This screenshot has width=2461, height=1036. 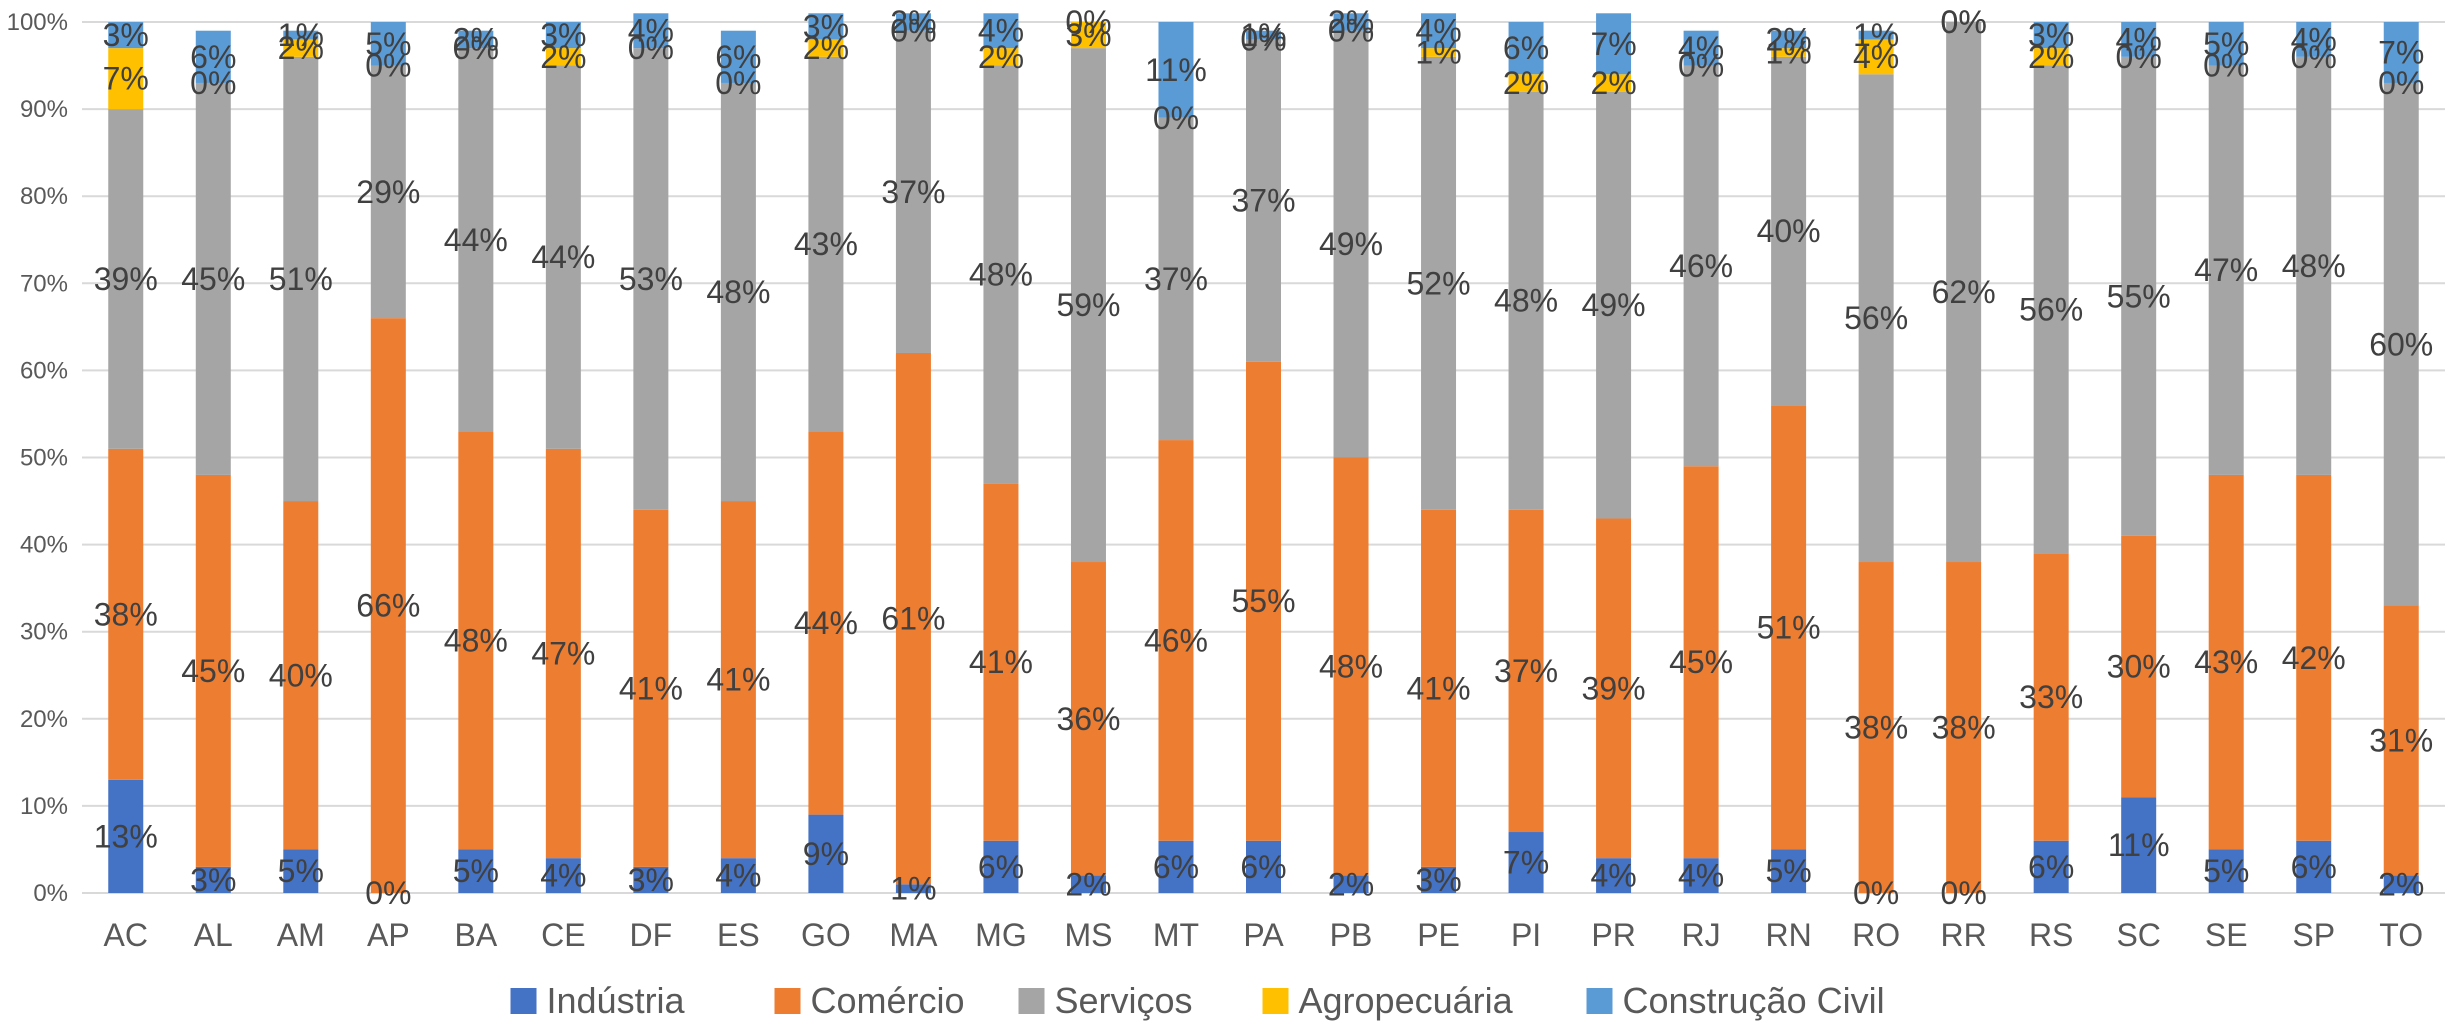 What do you see at coordinates (126, 614) in the screenshot?
I see `data-label: 38%` at bounding box center [126, 614].